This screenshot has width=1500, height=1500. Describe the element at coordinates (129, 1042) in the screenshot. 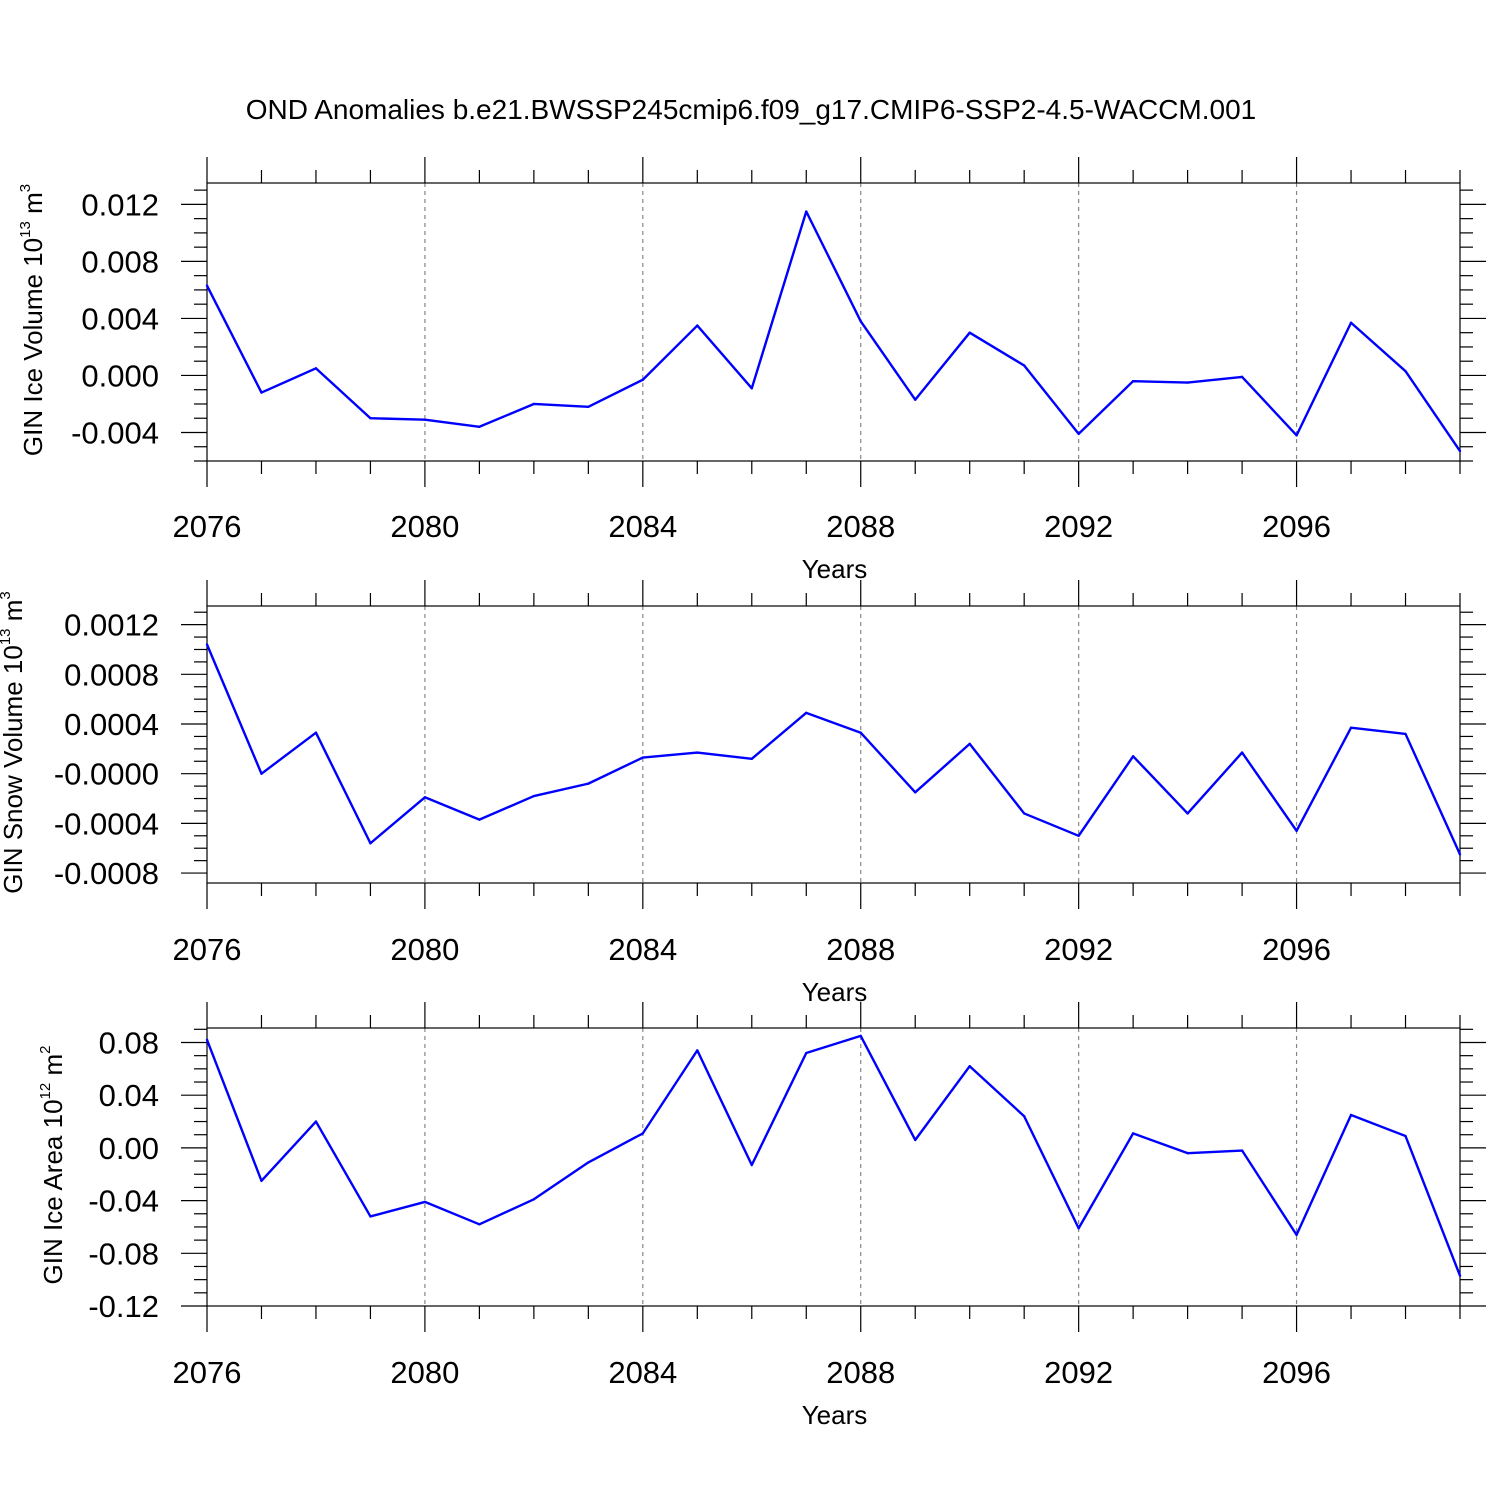

I see `y-tick-label: 0.08` at that location.